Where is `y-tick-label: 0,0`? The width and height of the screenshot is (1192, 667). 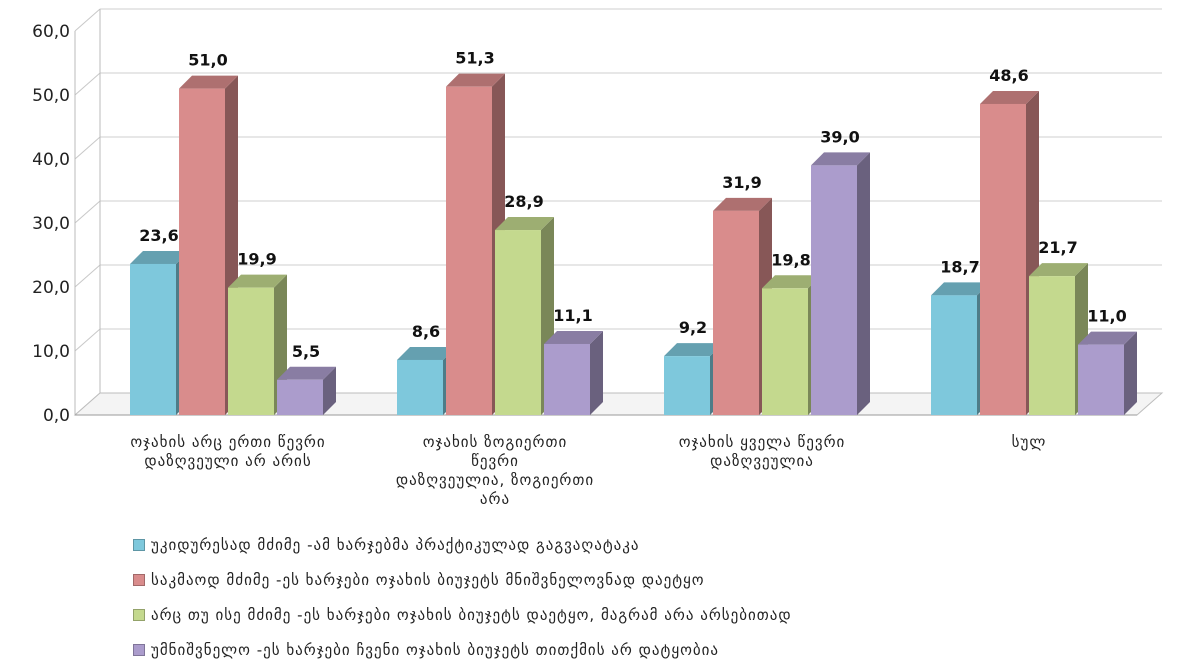
y-tick-label: 0,0 is located at coordinates (56, 416).